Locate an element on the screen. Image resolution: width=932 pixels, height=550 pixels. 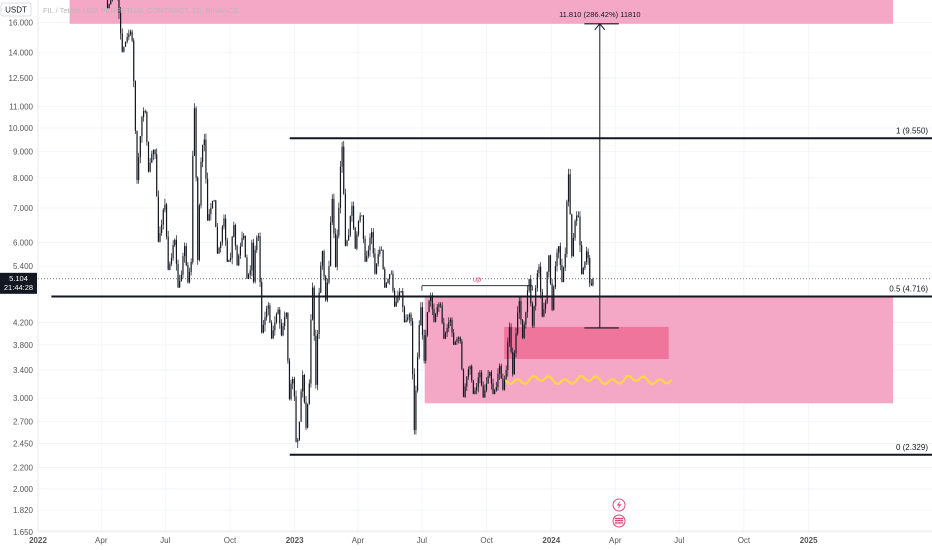
y-tick-label: 10.000 is located at coordinates (21, 128).